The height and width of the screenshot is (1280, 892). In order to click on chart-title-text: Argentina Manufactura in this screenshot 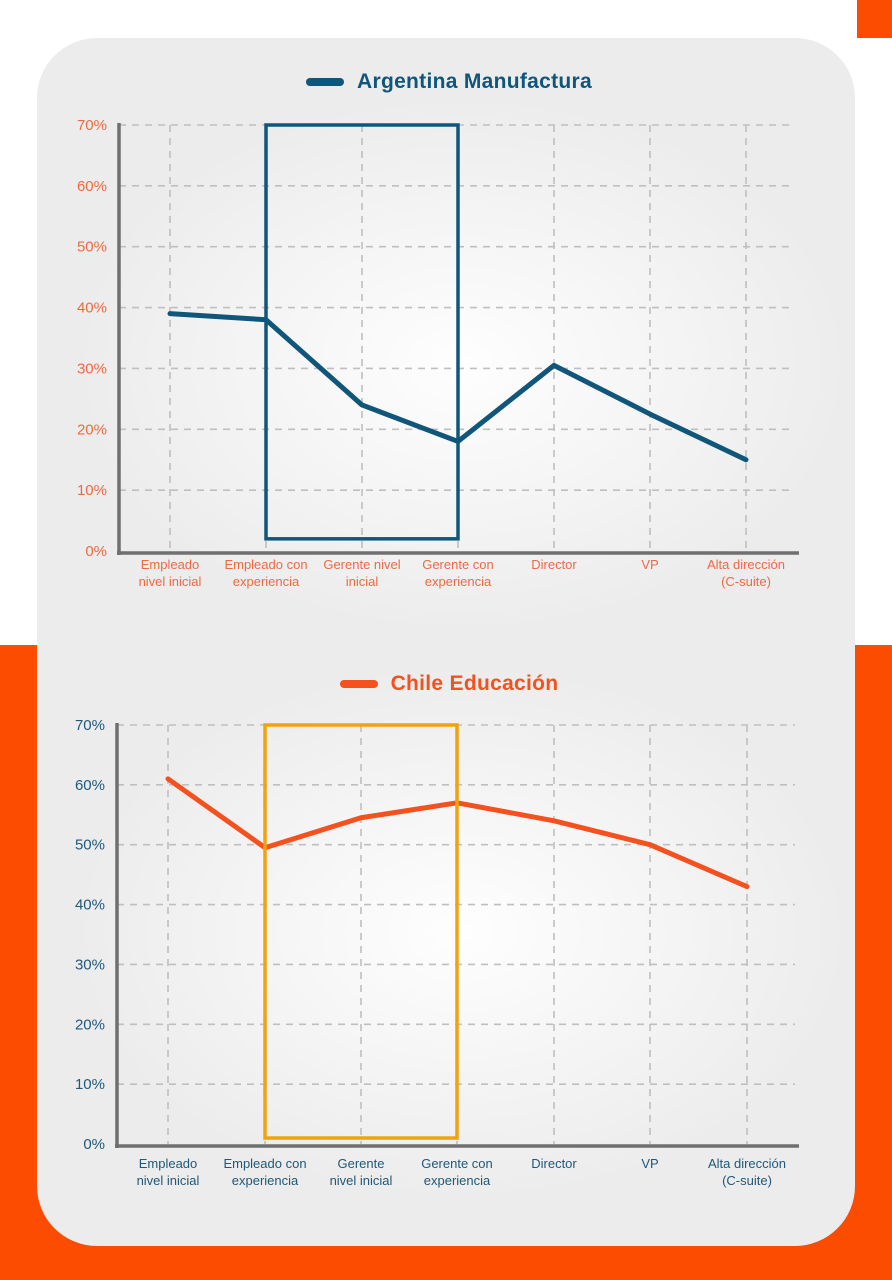, I will do `click(474, 81)`.